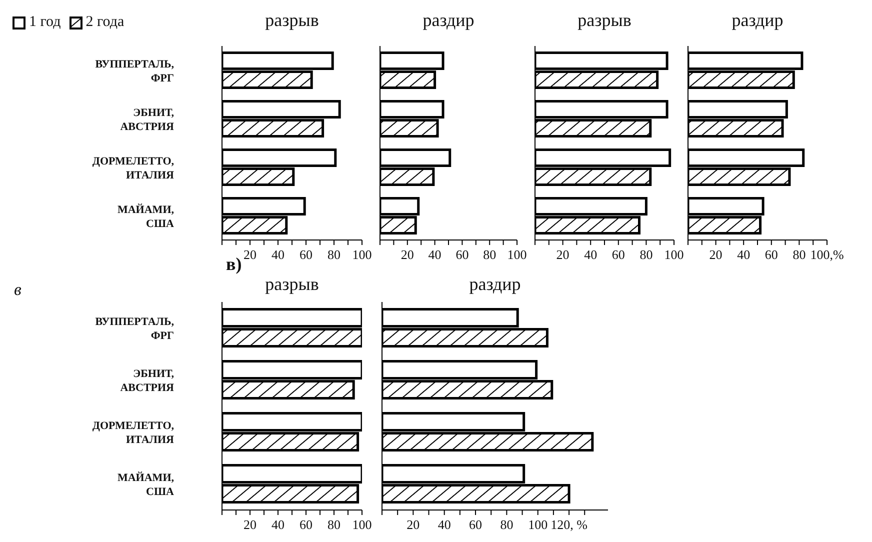 The height and width of the screenshot is (542, 872). I want to click on legend-label: 1 год, so click(45, 22).